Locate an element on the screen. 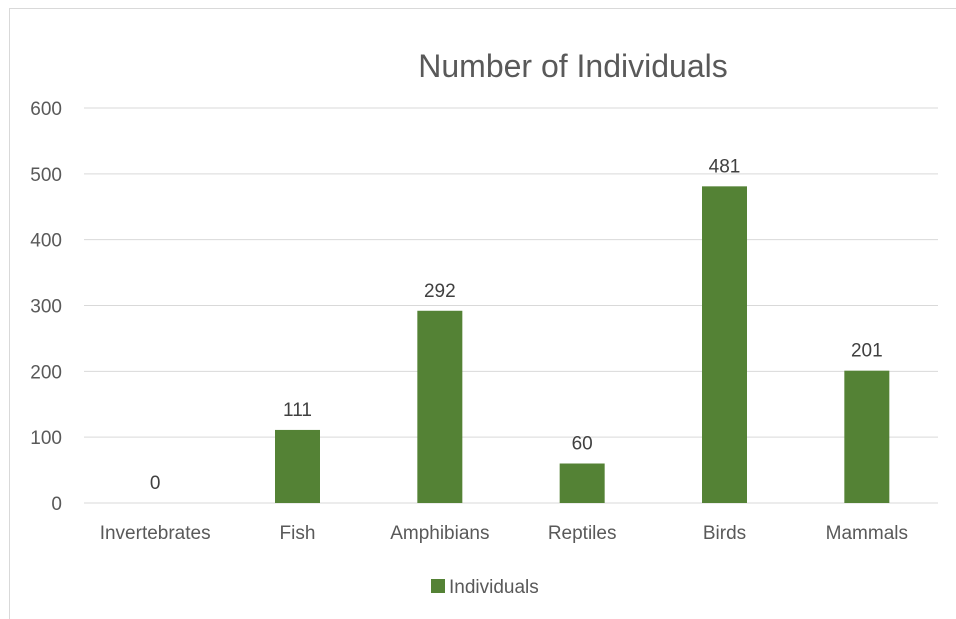 Image resolution: width=956 pixels, height=619 pixels. y-tick-label: 0 is located at coordinates (56, 504).